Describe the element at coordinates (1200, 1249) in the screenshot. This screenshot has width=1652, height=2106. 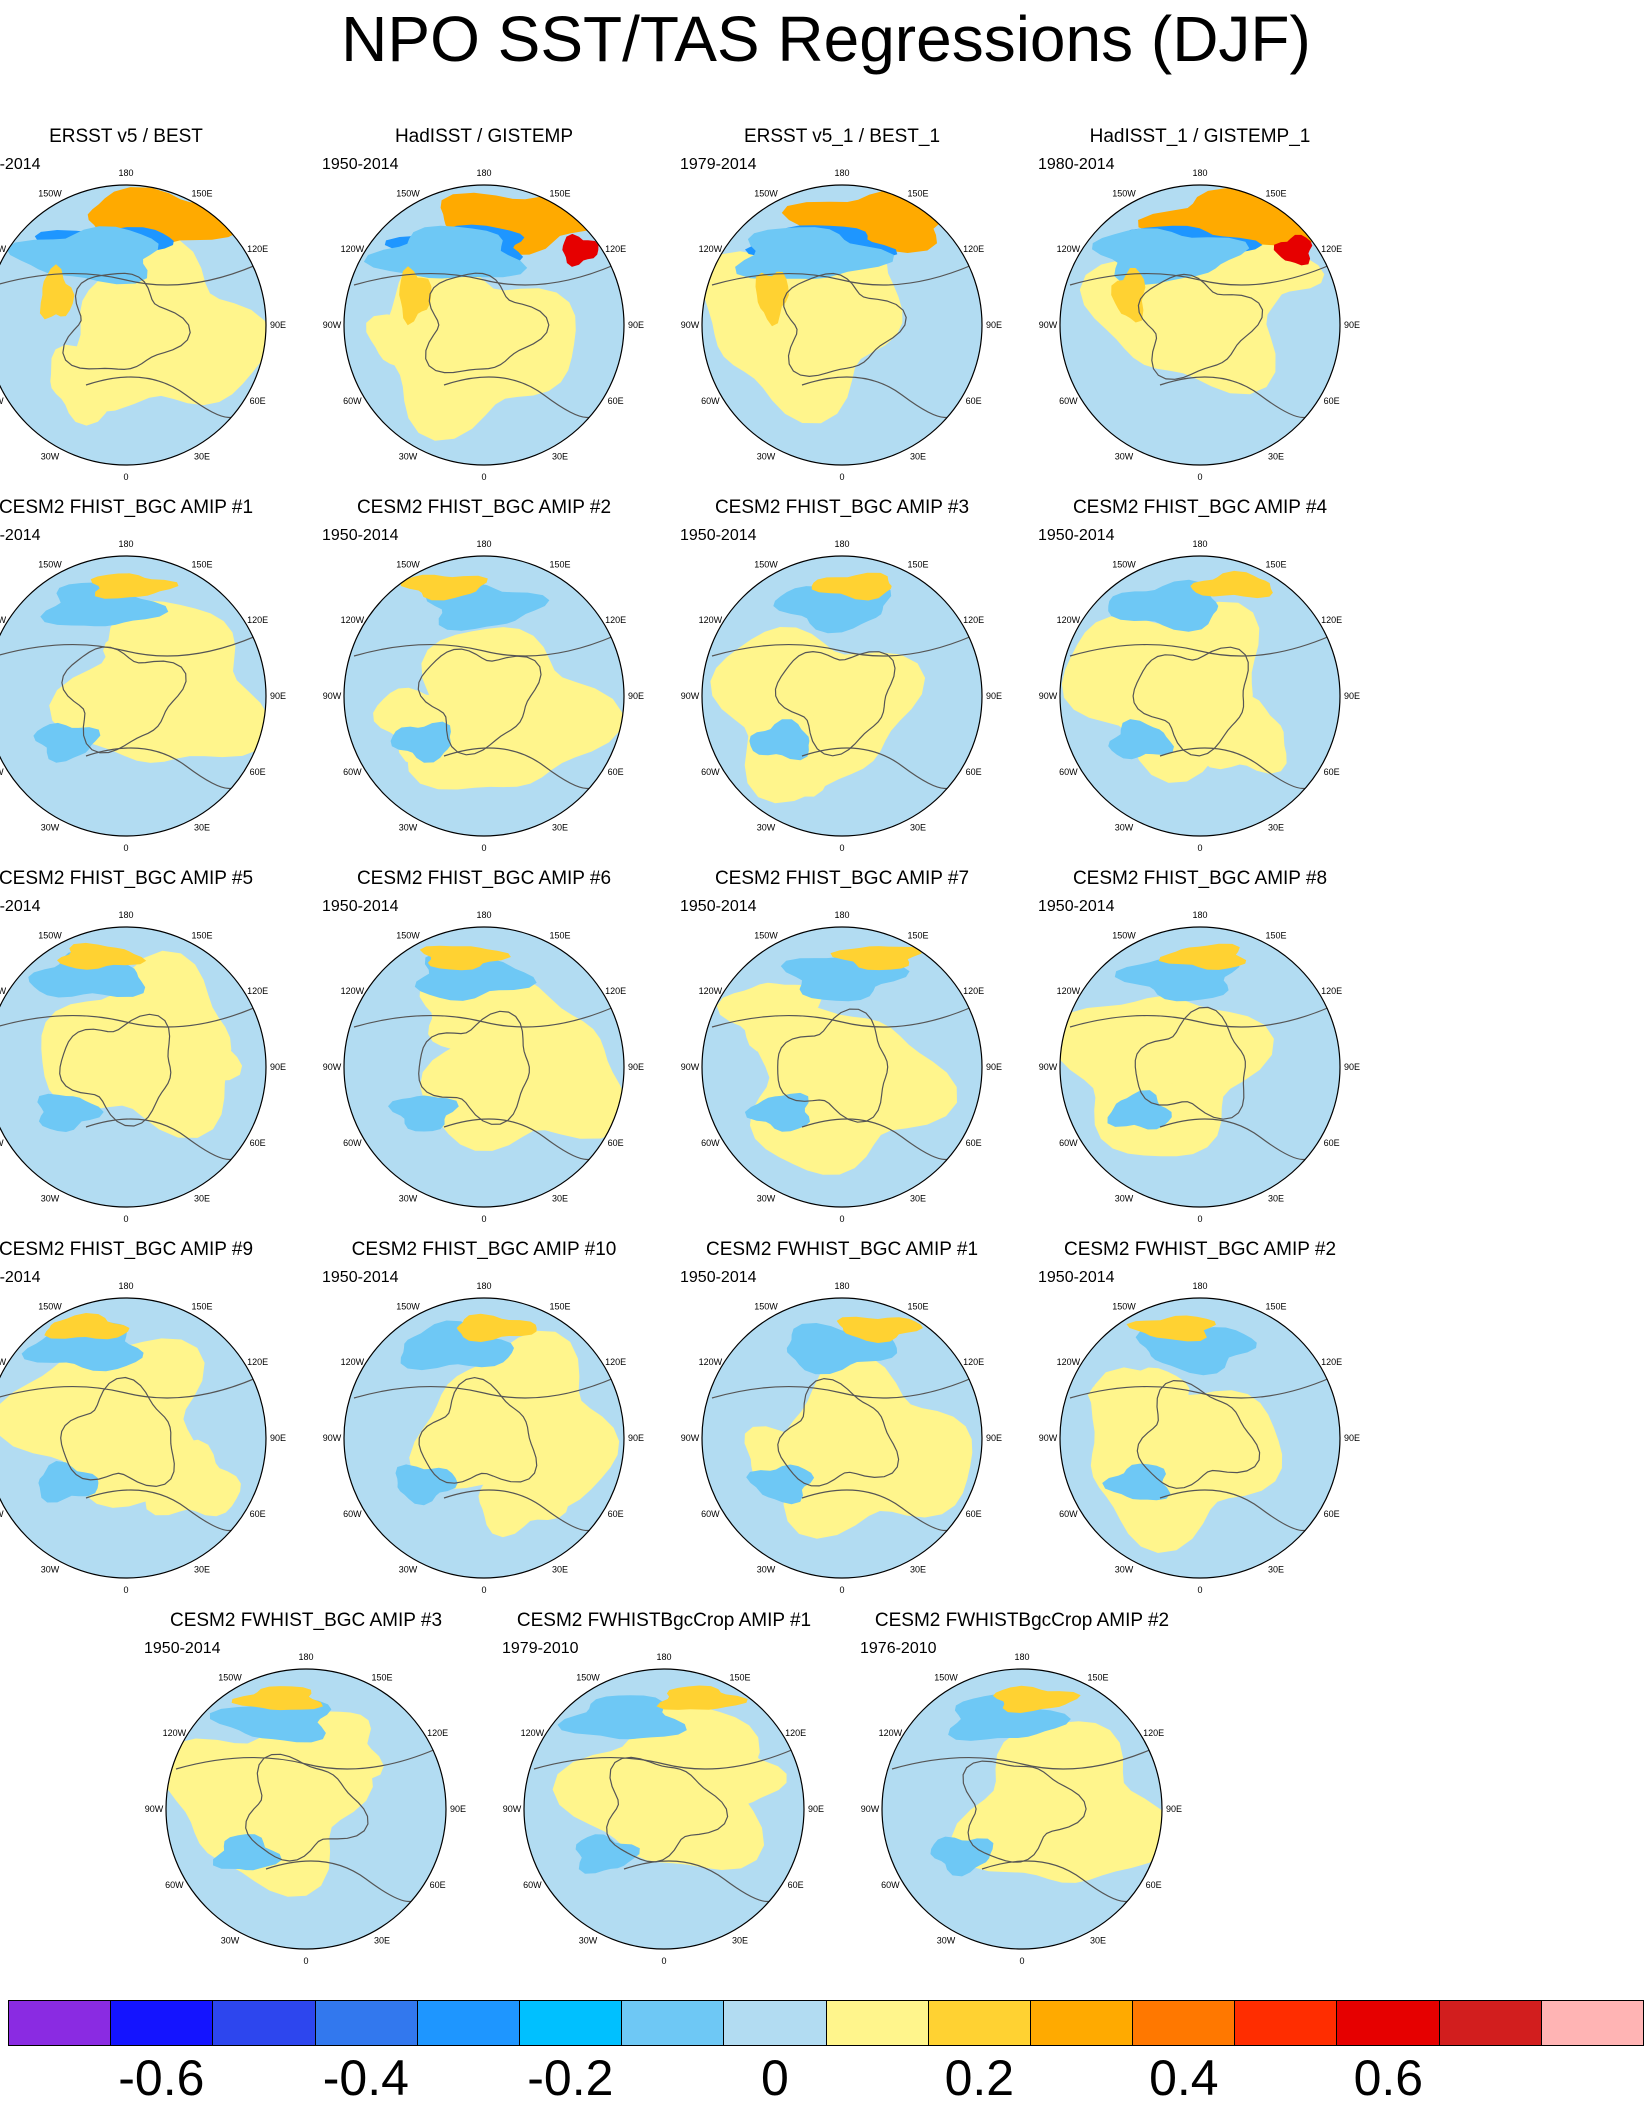
I see `panel-title: CESM2 FWHIST_BGC AMIP #2` at that location.